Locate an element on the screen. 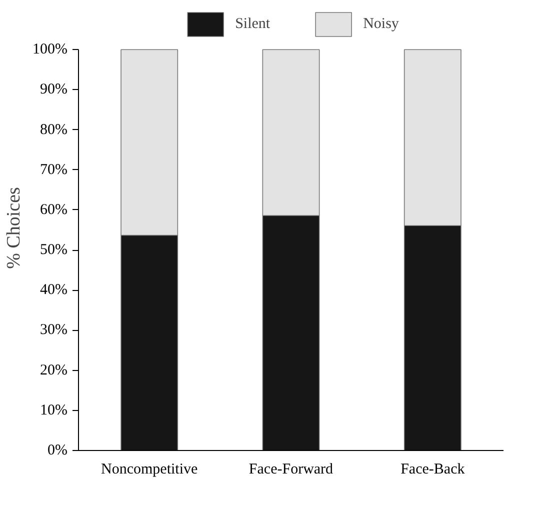 The height and width of the screenshot is (505, 539). y-tick-label: 70% is located at coordinates (54, 170).